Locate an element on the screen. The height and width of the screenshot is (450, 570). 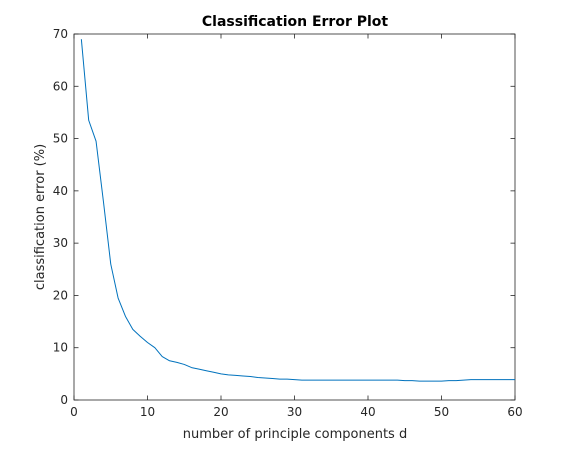
y-tick-label: 70 is located at coordinates (60, 34).